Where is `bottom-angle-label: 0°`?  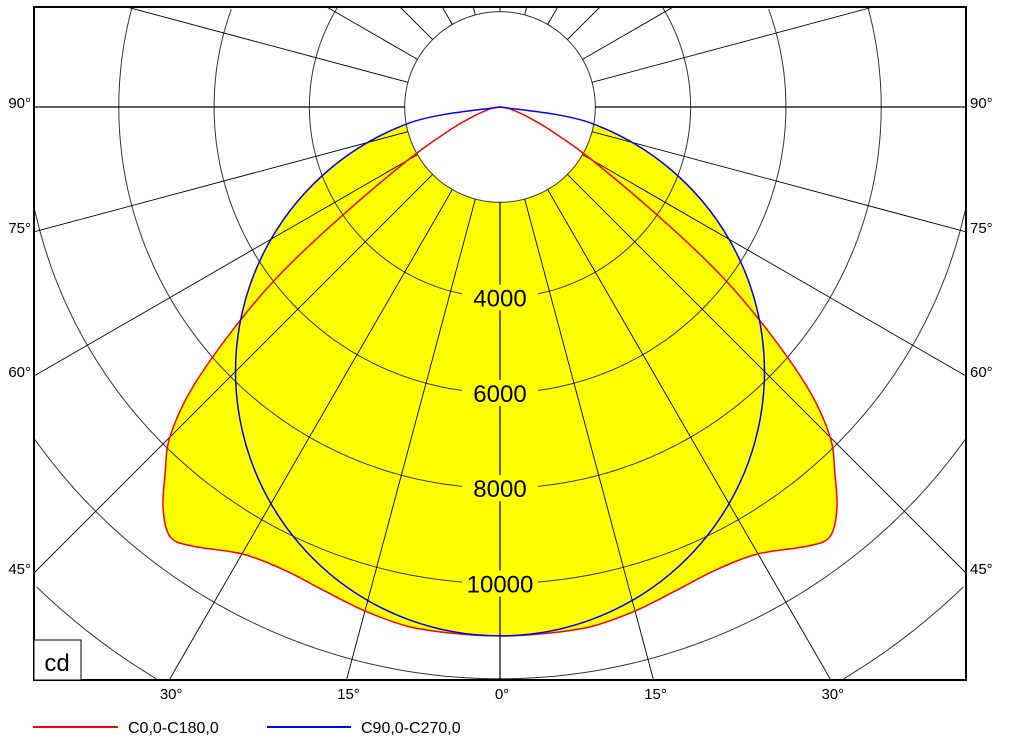
bottom-angle-label: 0° is located at coordinates (502, 694).